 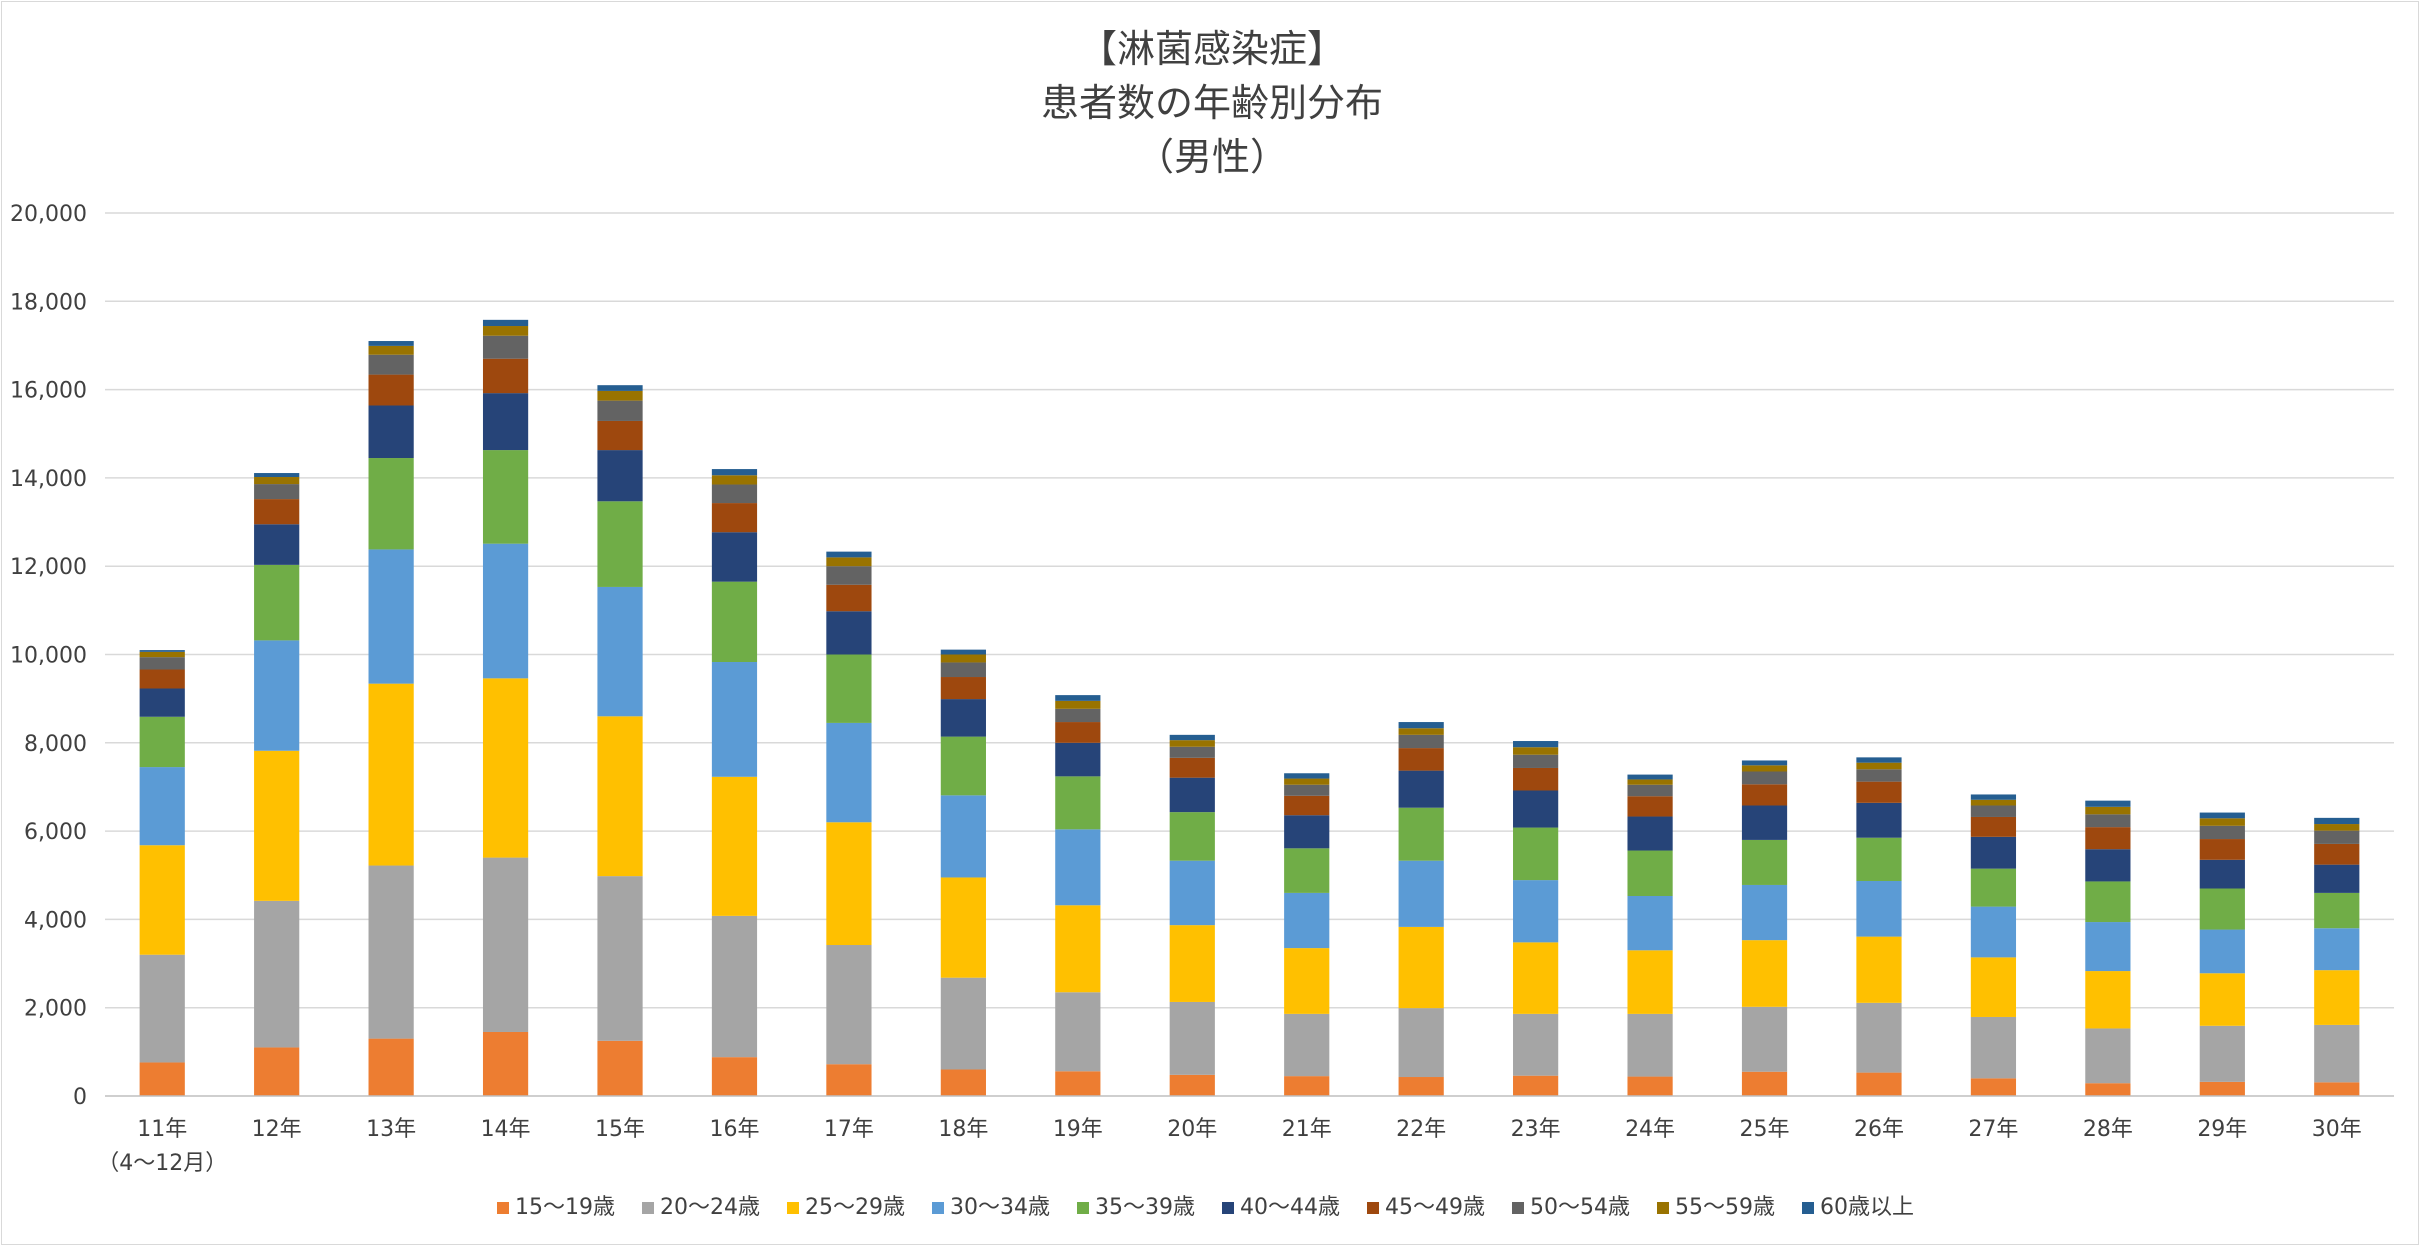 What do you see at coordinates (849, 1129) in the screenshot?
I see `x-tick-label: 17年` at bounding box center [849, 1129].